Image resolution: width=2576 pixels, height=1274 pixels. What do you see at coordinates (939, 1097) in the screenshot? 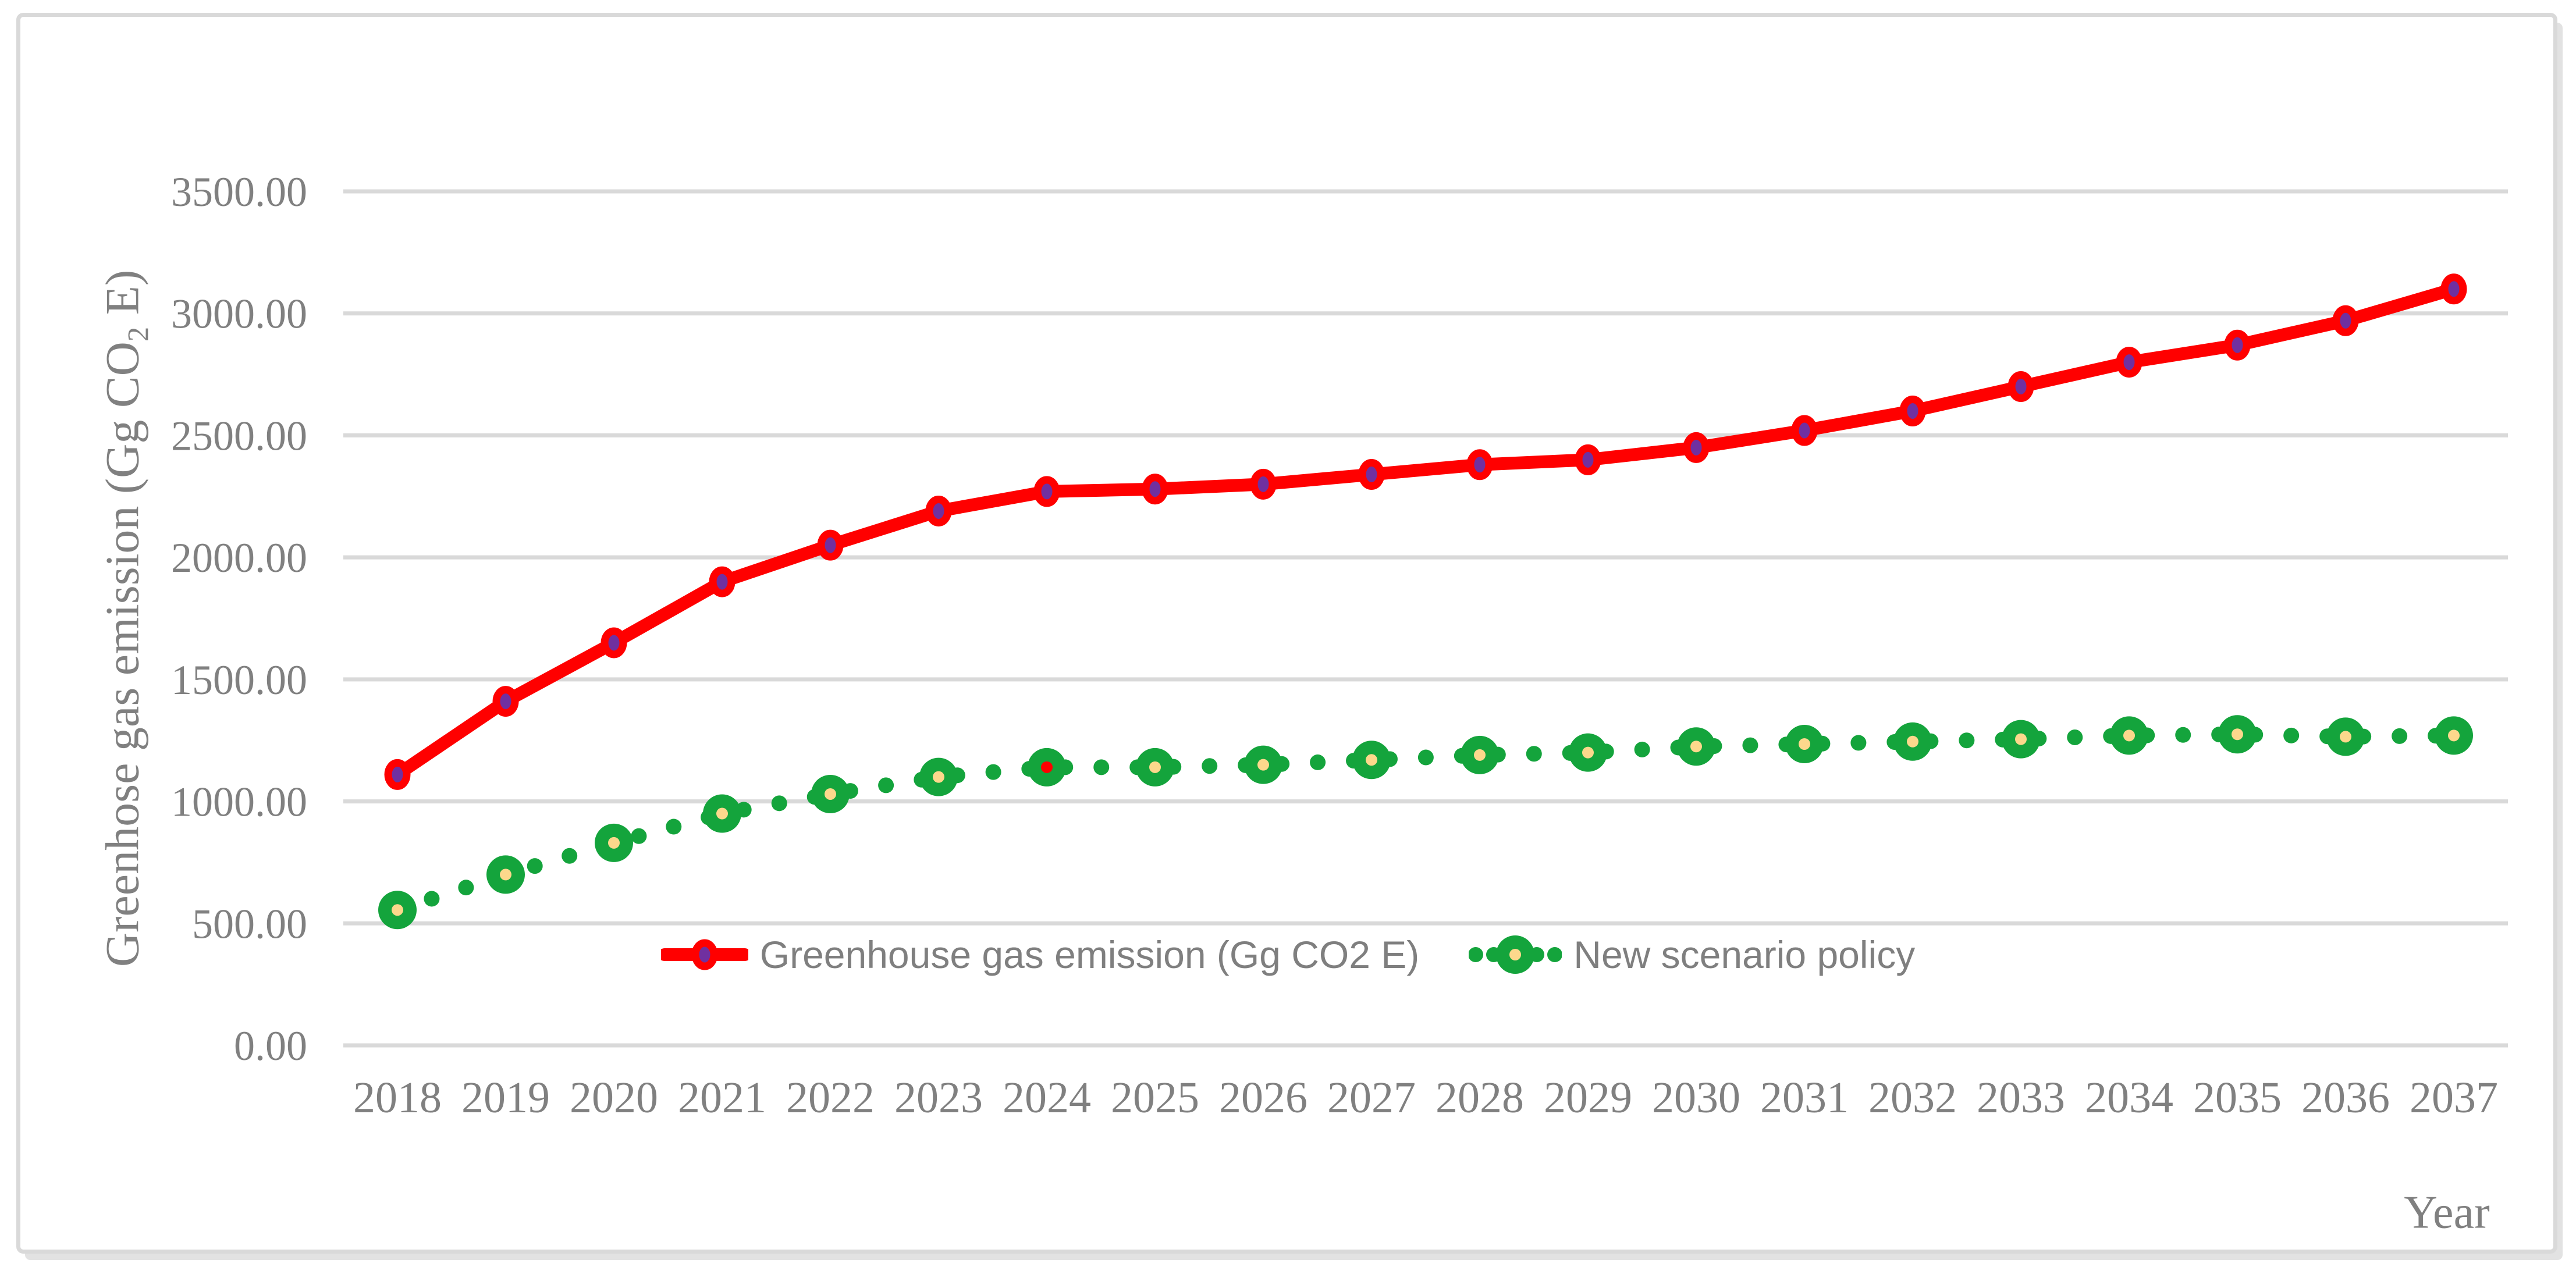
I see `x-tick-label: 2023` at bounding box center [939, 1097].